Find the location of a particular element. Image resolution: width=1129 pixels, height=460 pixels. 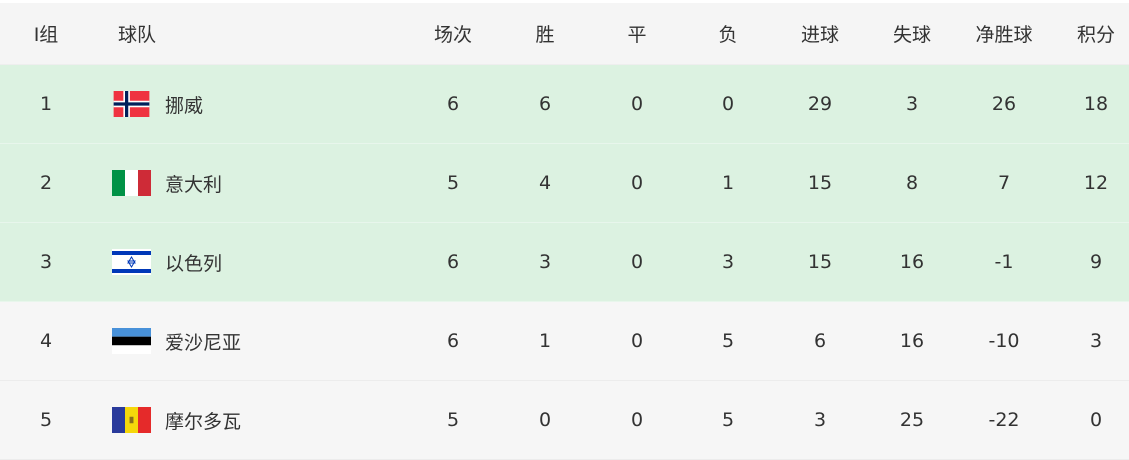

norway-flag-icon is located at coordinates (131, 104).